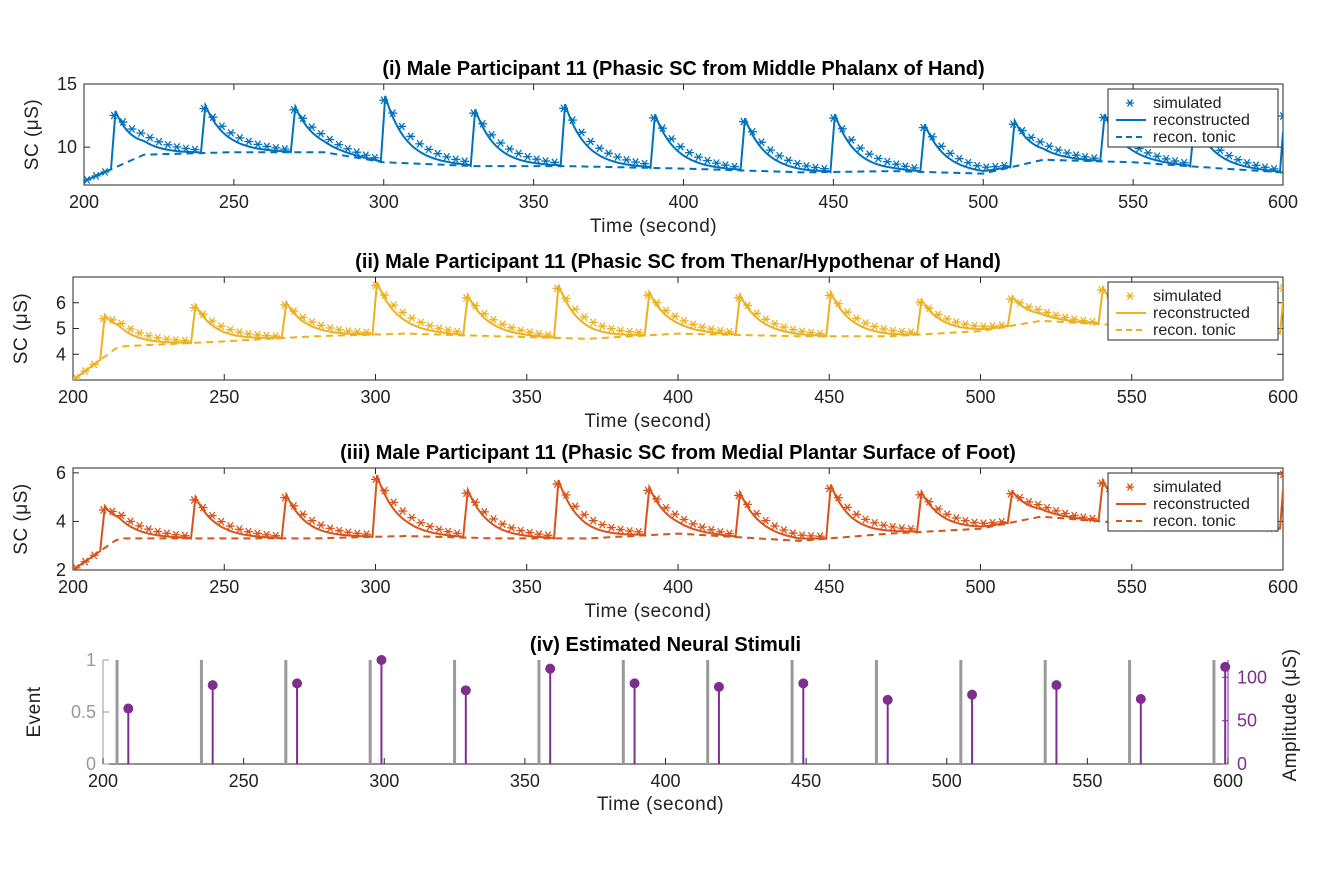 The image size is (1328, 879). Describe the element at coordinates (1242, 764) in the screenshot. I see `y-right-tick-label: 0` at that location.